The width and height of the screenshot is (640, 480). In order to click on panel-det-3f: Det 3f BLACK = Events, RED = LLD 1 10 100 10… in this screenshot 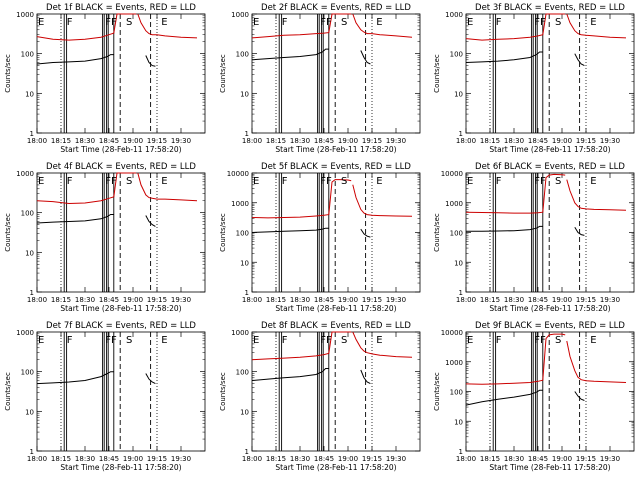, I will do `click(534, 78)`.